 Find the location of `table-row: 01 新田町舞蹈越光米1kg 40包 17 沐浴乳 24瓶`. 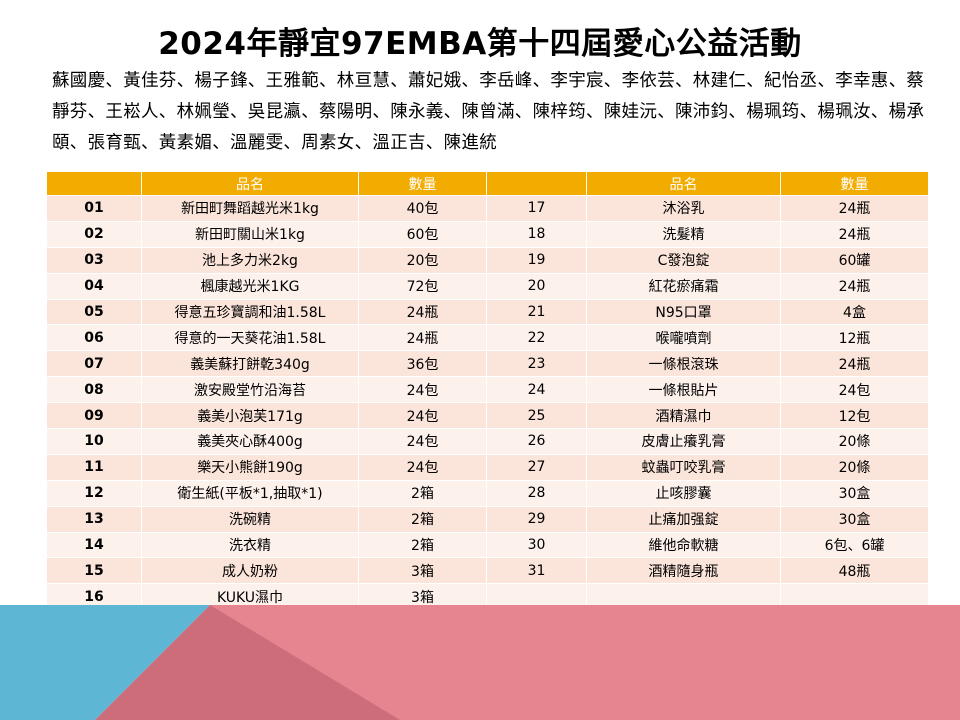

table-row: 01 新田町舞蹈越光米1kg 40包 17 沐浴乳 24瓶 is located at coordinates (487, 208).